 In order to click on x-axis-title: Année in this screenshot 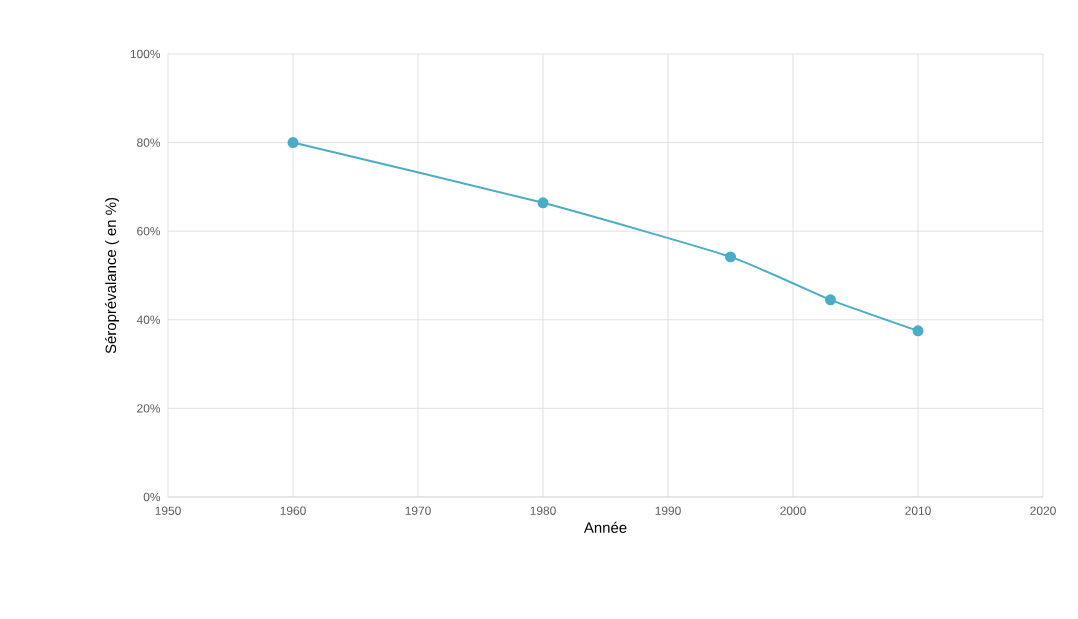, I will do `click(605, 527)`.